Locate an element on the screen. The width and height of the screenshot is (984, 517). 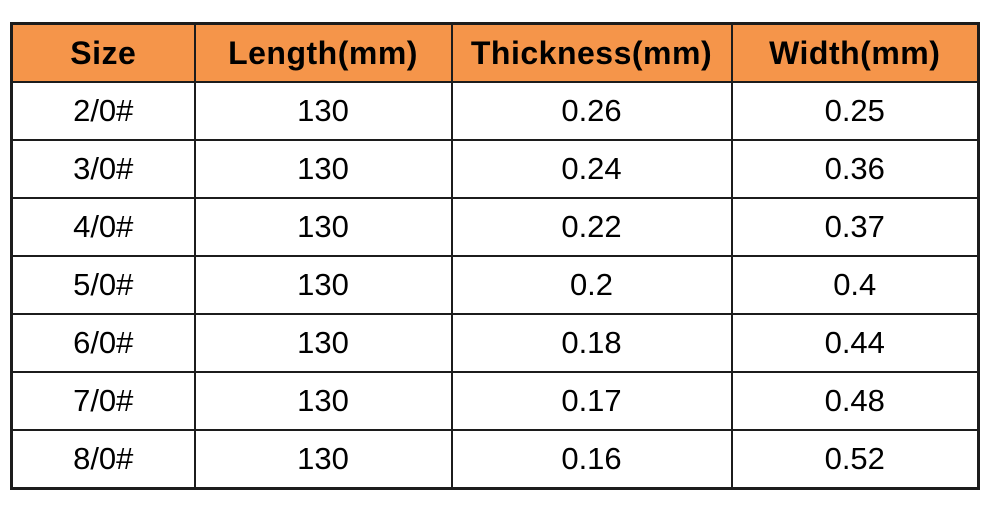
table-row: 5/0# 130 0.2 0.4 is located at coordinates (495, 285).